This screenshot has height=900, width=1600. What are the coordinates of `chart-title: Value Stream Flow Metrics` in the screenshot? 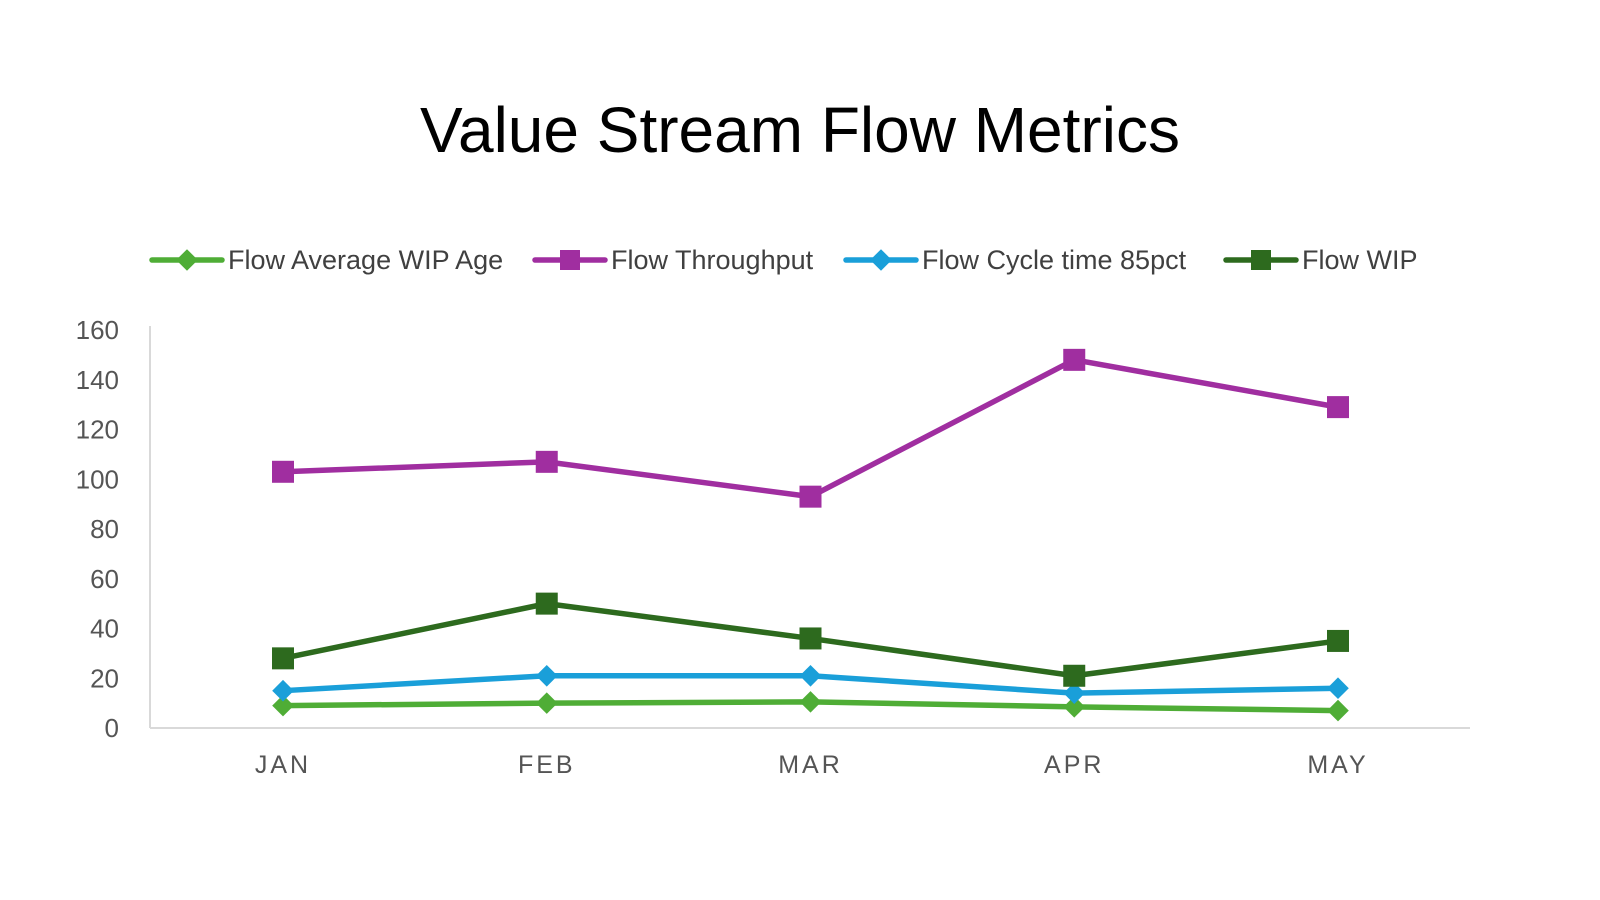 It's located at (800, 130).